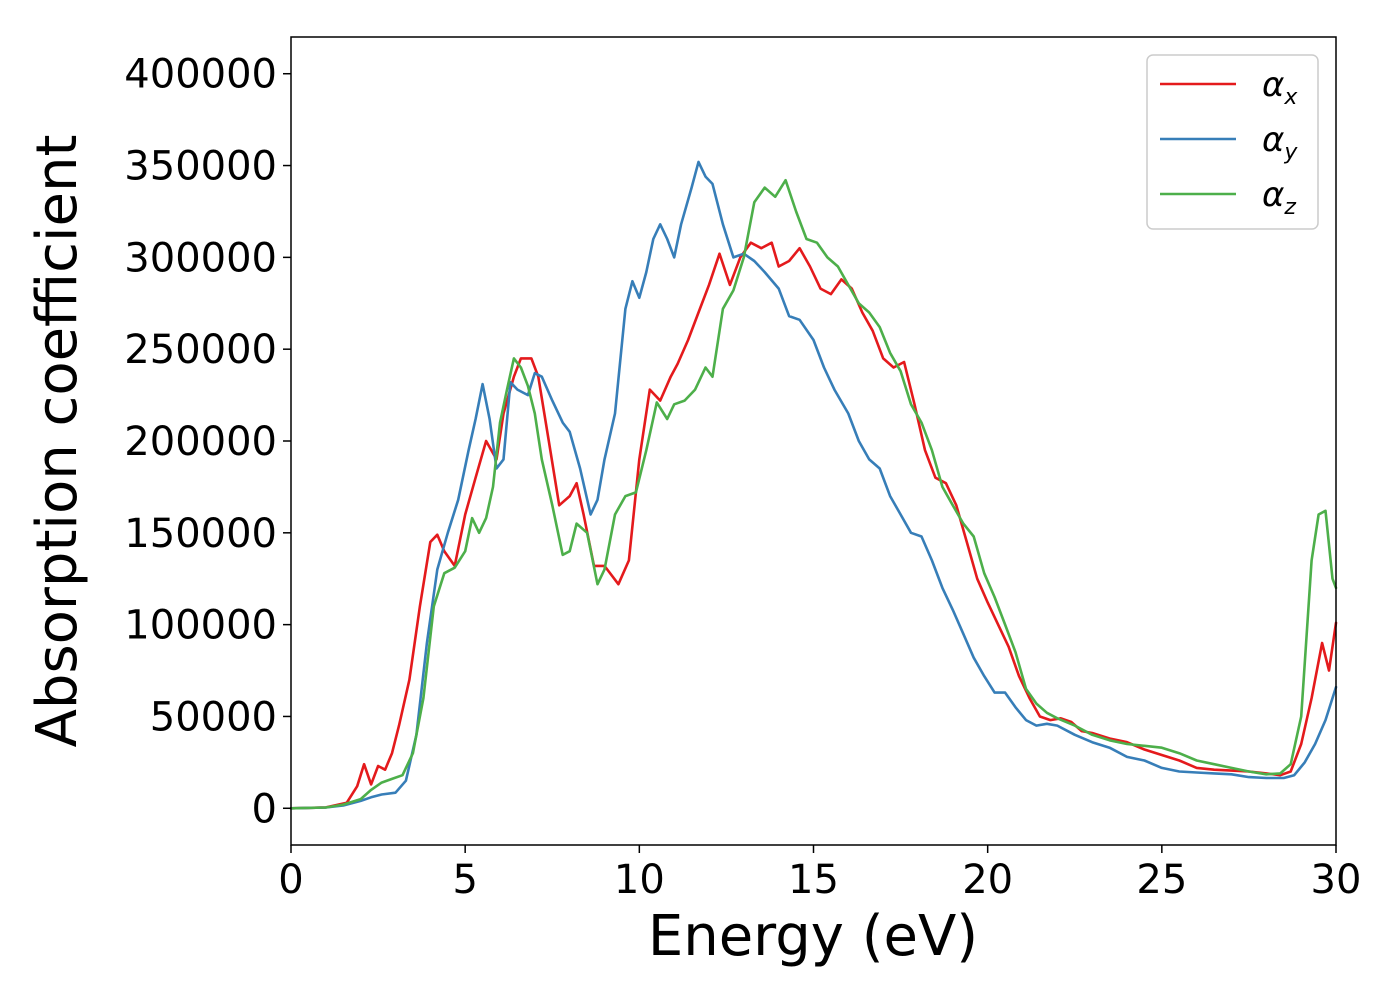  What do you see at coordinates (200, 442) in the screenshot?
I see `y-tick-label: 200000` at bounding box center [200, 442].